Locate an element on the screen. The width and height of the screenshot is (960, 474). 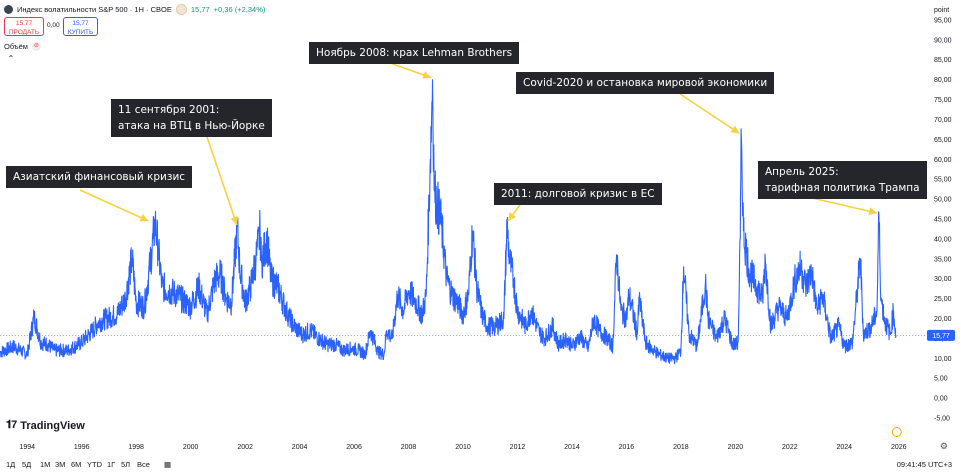
y-tick-label: 5,00 is located at coordinates (941, 379).